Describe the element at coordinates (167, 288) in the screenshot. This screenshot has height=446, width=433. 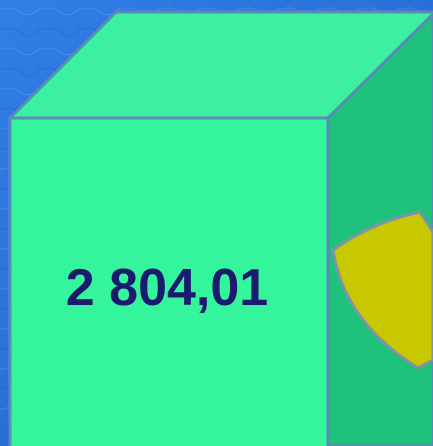
I see `box-label: 2 804,01` at that location.